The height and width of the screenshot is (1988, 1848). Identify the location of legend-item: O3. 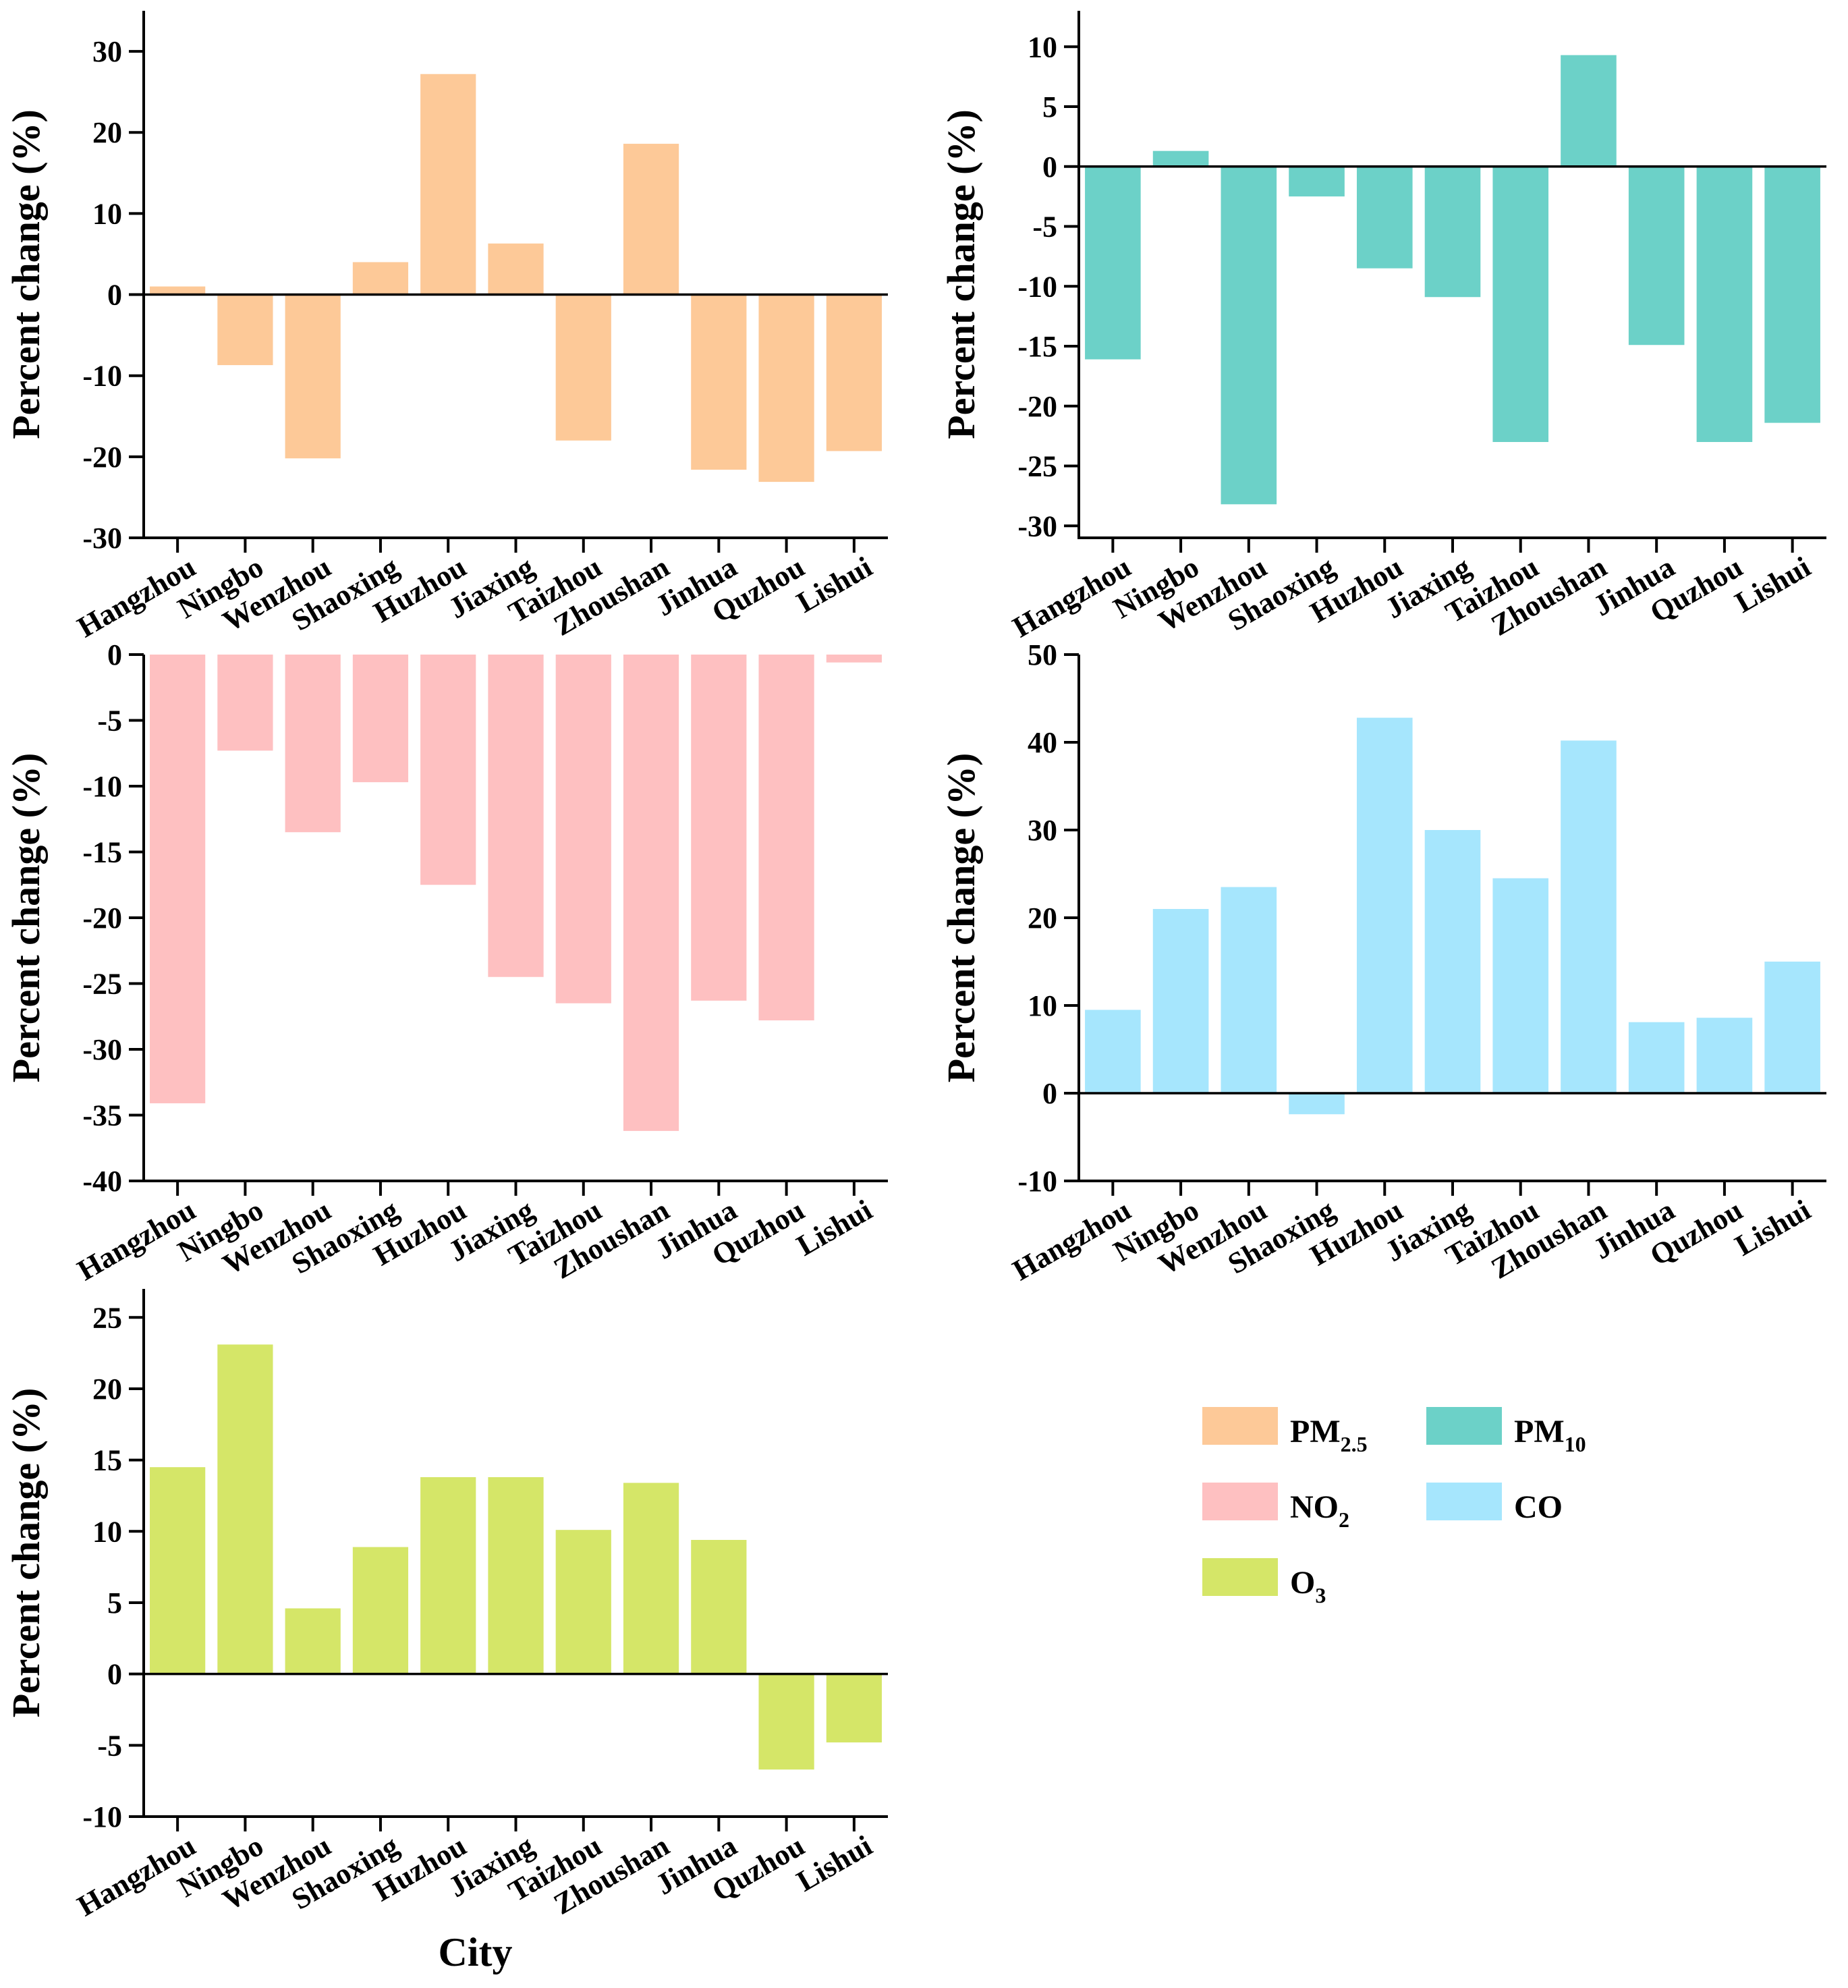
(1264, 1582).